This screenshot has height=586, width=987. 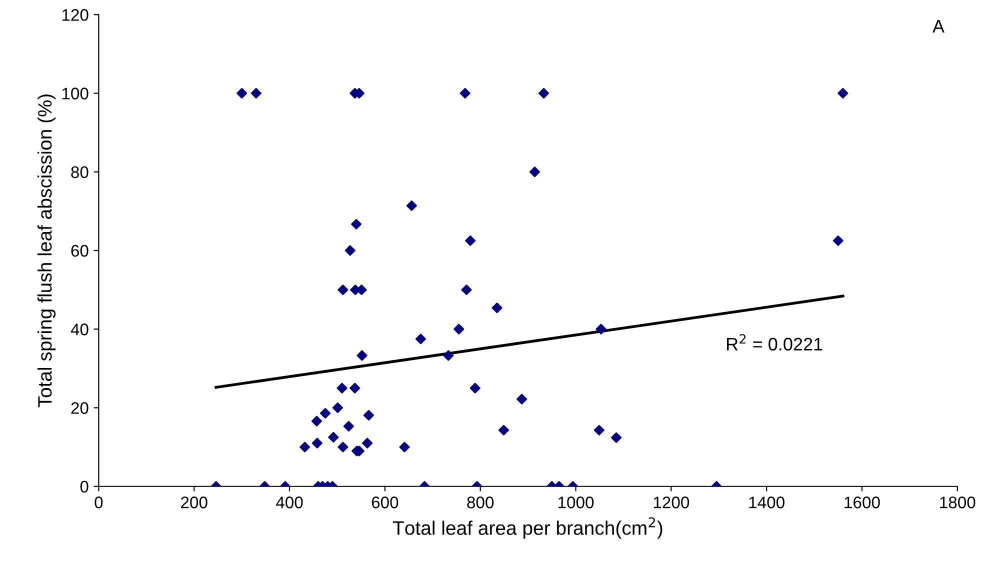 I want to click on x-tick-label: 1000, so click(x=576, y=502).